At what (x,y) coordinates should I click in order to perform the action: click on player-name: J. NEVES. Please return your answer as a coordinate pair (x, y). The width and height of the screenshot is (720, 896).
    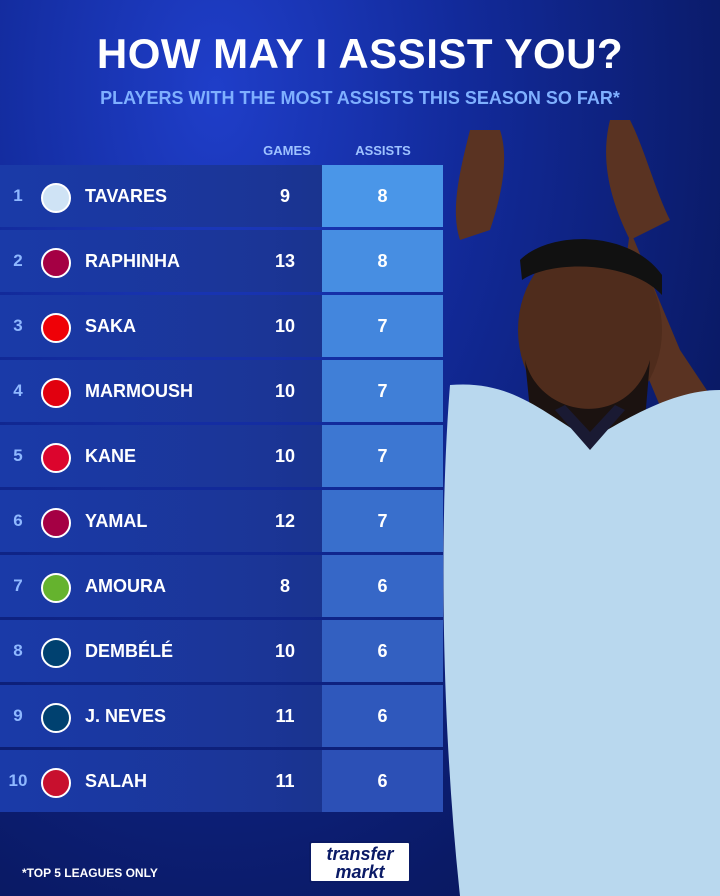
    Looking at the image, I should click on (126, 716).